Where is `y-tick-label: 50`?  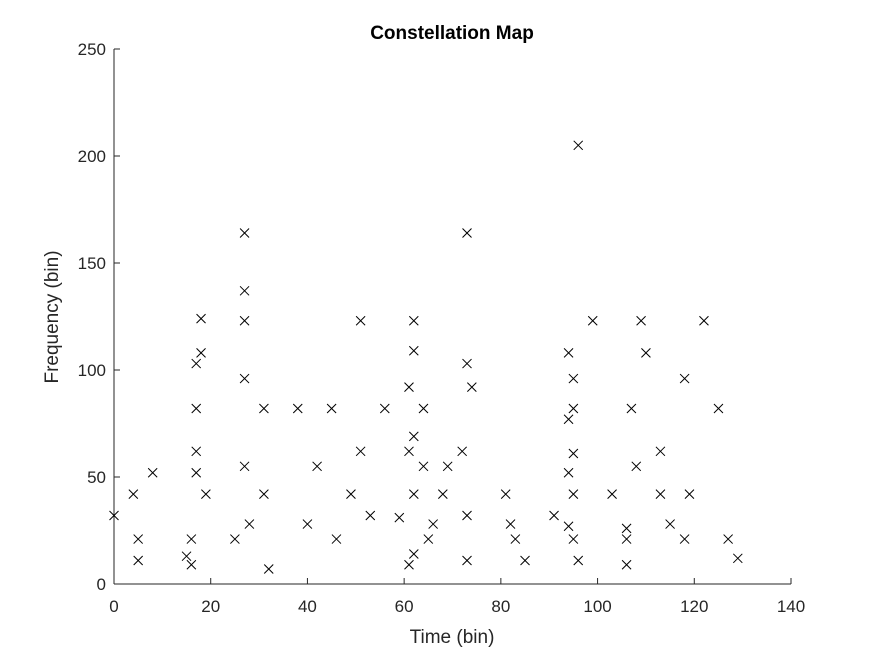
y-tick-label: 50 is located at coordinates (96, 477).